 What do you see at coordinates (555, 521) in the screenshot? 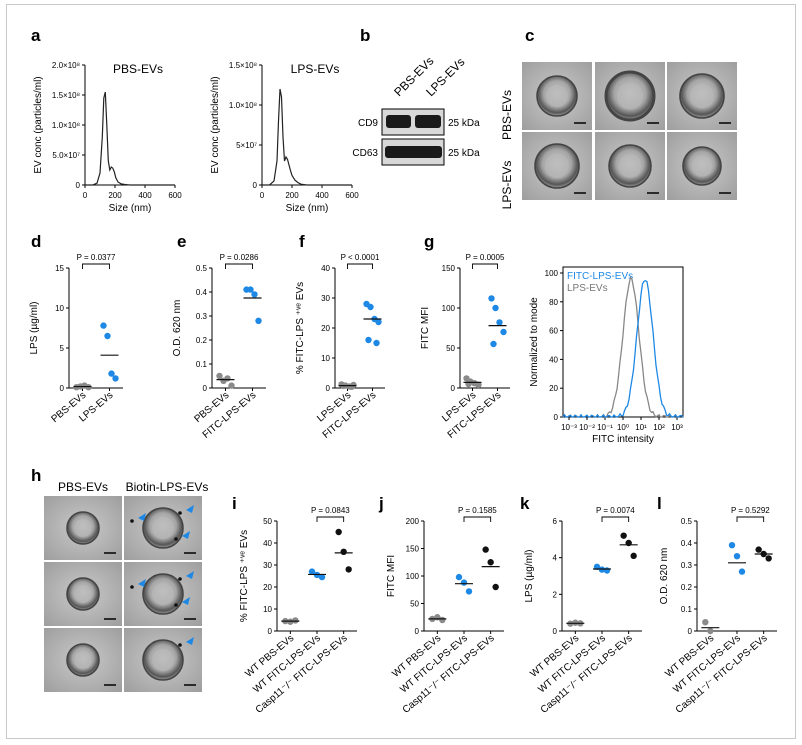
I see `dot-k-ytick-label: 6` at bounding box center [555, 521].